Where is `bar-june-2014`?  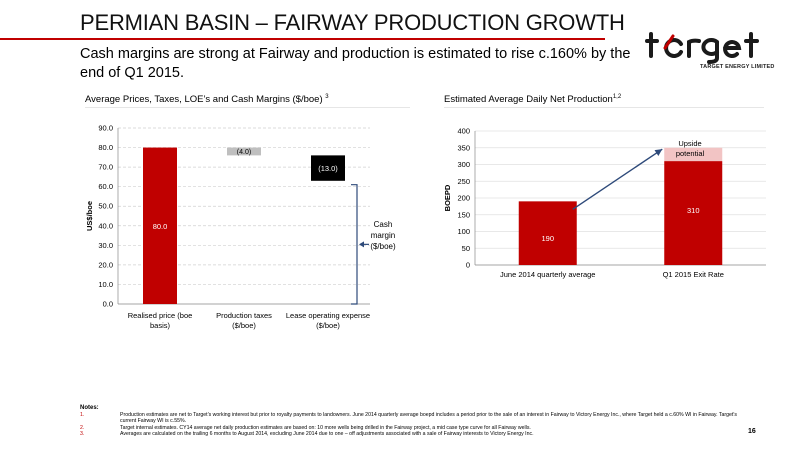
bar-june-2014 is located at coordinates (547, 233).